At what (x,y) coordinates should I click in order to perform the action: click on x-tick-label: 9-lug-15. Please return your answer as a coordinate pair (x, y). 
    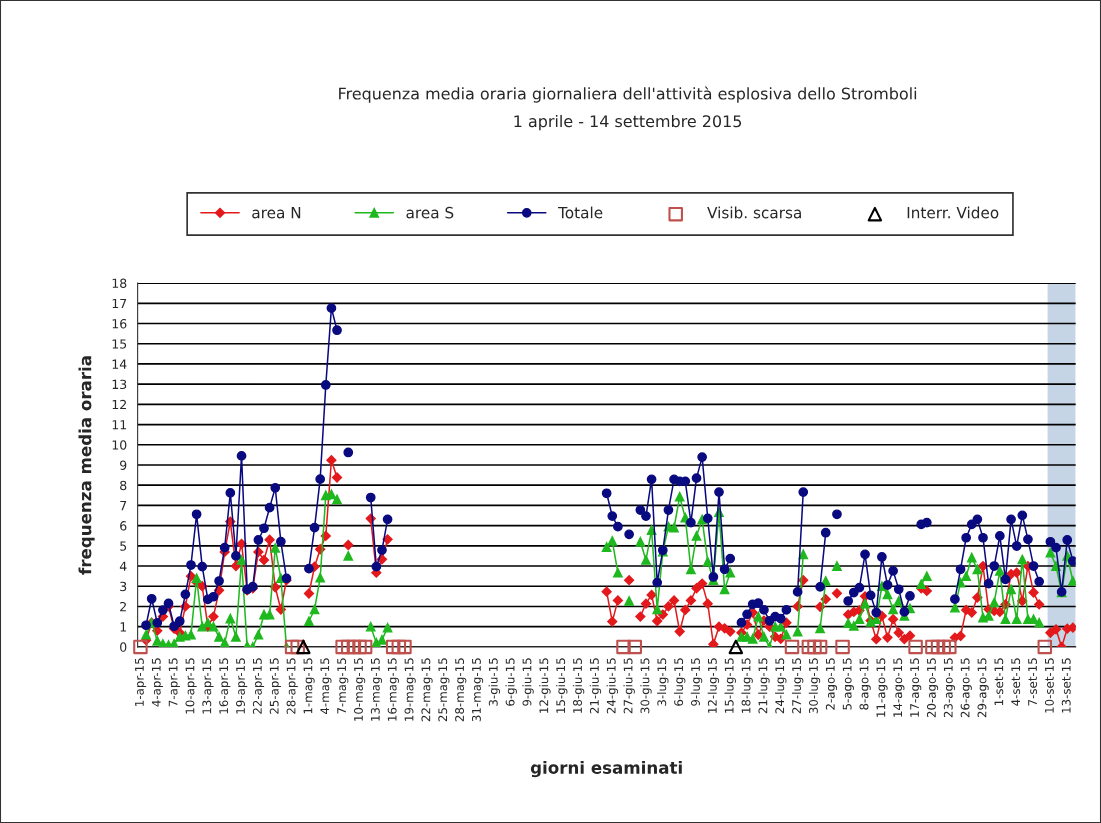
    Looking at the image, I should click on (696, 682).